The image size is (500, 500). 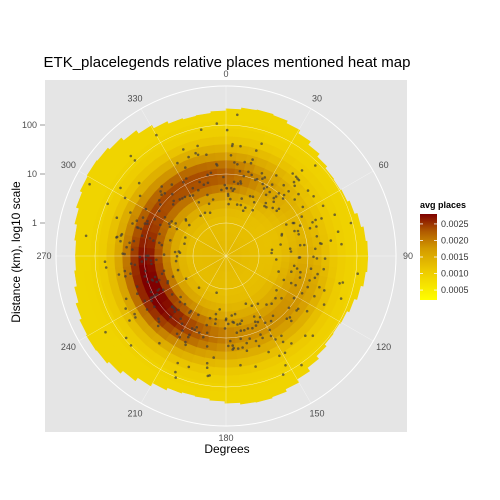 I want to click on angle-tick-label: 150, so click(x=316, y=414).